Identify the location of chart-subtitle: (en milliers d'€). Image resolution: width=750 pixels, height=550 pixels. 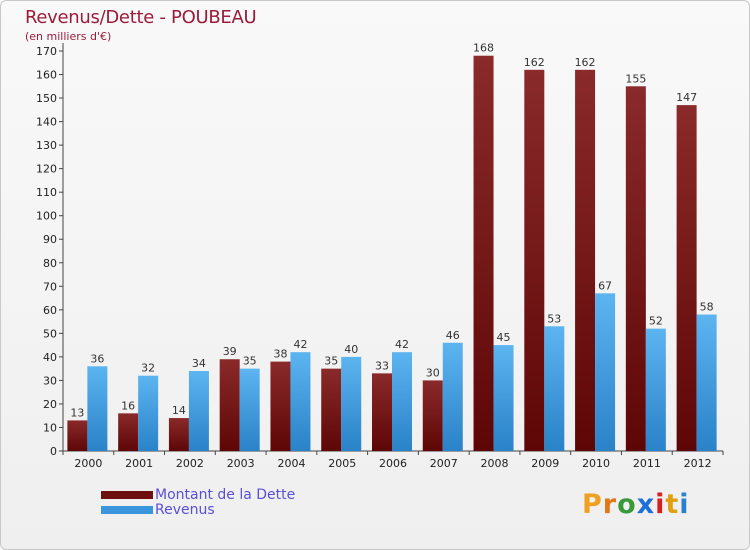
(68, 36).